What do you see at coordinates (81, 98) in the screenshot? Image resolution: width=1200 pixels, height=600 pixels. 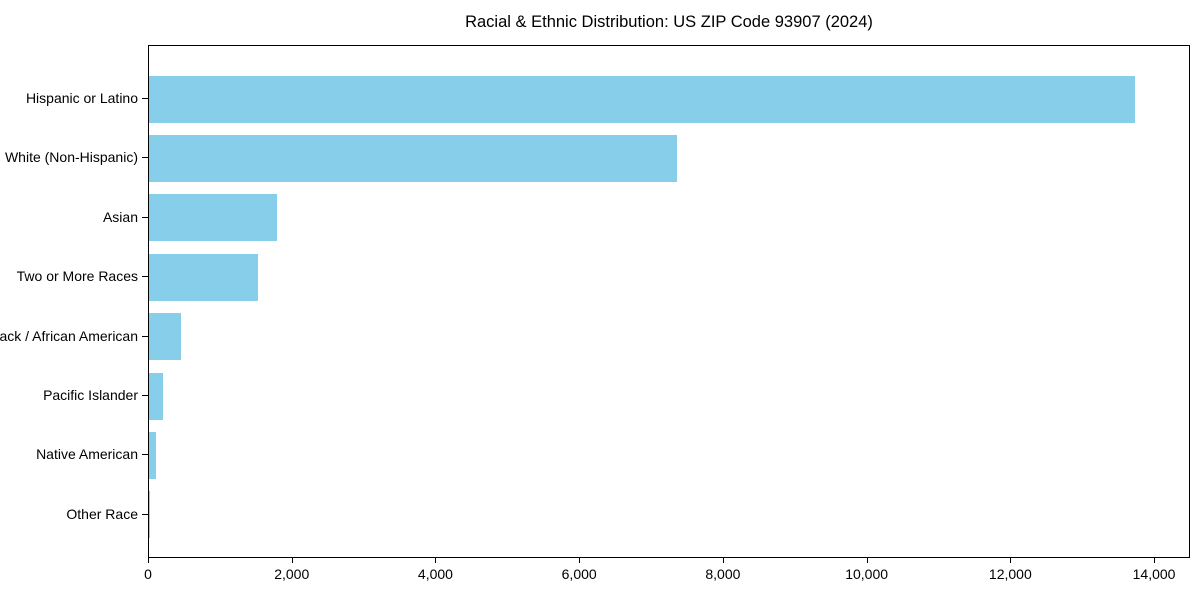 I see `y-tick-label: Hispanic or Latino` at bounding box center [81, 98].